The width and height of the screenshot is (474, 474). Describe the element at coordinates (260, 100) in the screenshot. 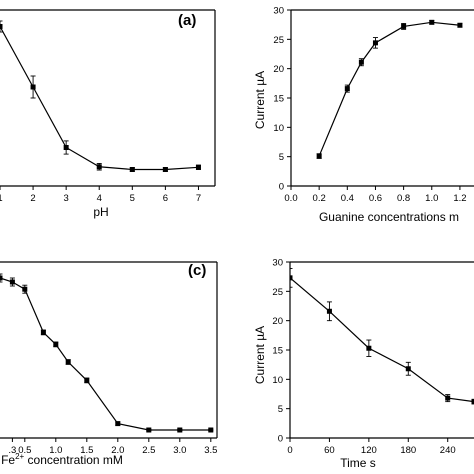

I see `panel-b-ylabel: Current µA` at that location.